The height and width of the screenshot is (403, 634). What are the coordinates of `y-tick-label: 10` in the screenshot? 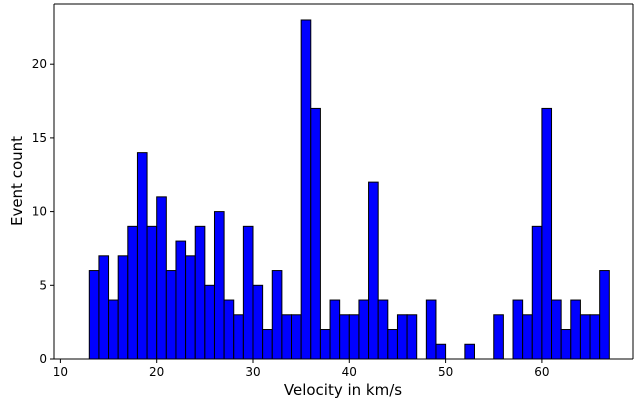 It's located at (39, 212).